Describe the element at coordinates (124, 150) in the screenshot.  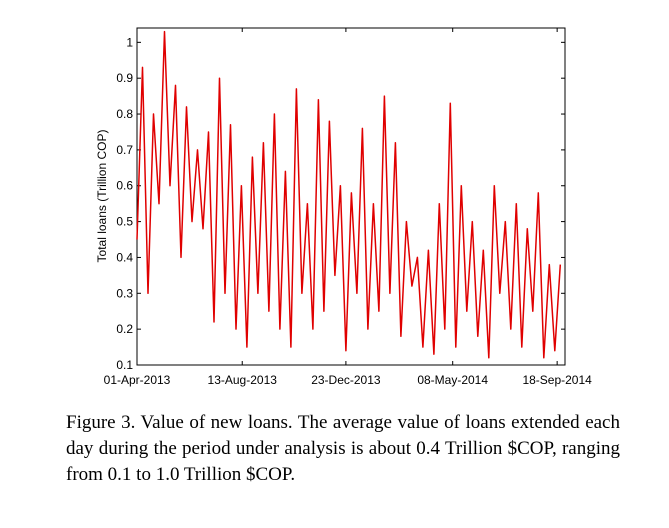
I see `y-tick-label: 0.7` at that location.